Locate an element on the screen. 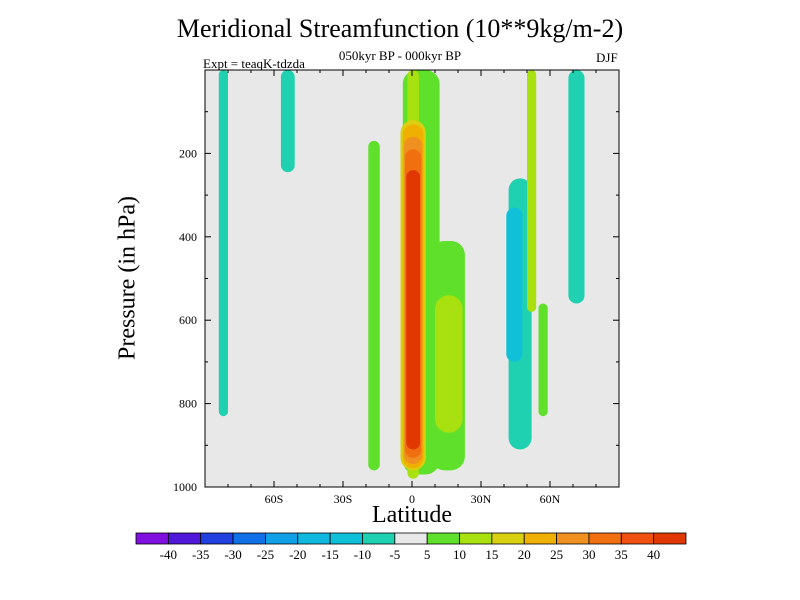 Image resolution: width=800 pixels, height=600 pixels. y-tick-label: 200 is located at coordinates (188, 153).